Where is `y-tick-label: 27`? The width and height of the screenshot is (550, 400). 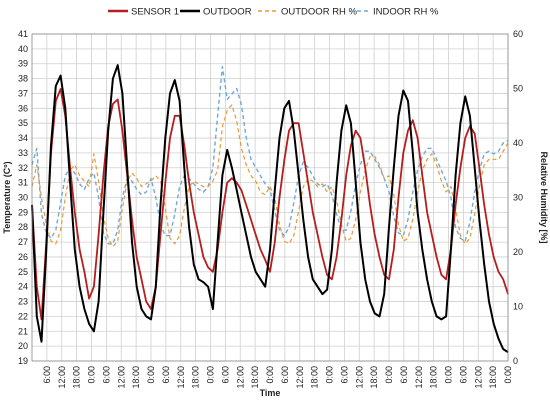
y-tick-label: 27 is located at coordinates (23, 242).